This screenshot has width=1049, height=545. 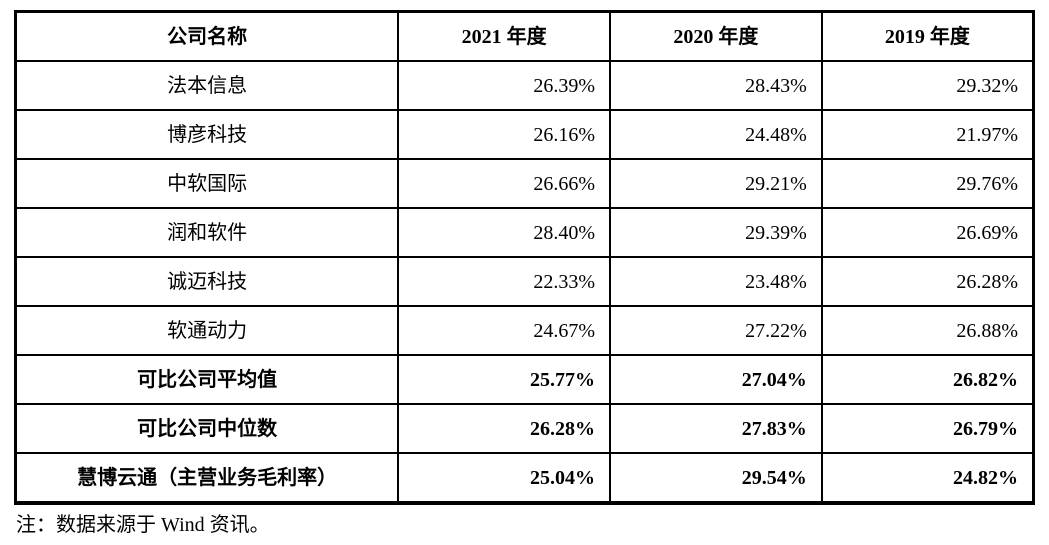 What do you see at coordinates (716, 36) in the screenshot?
I see `column-header-2020: 2020 年度` at bounding box center [716, 36].